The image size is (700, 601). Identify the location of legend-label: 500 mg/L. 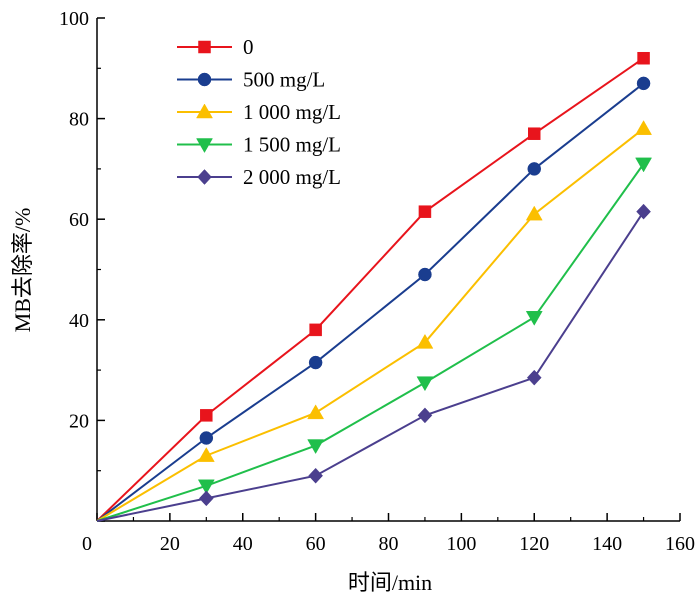
(284, 80).